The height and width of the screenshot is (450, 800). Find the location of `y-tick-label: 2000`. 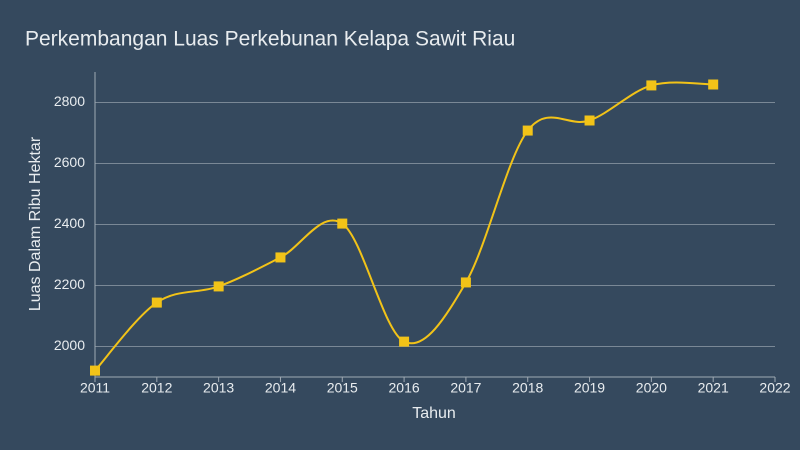

y-tick-label: 2000 is located at coordinates (69, 345).